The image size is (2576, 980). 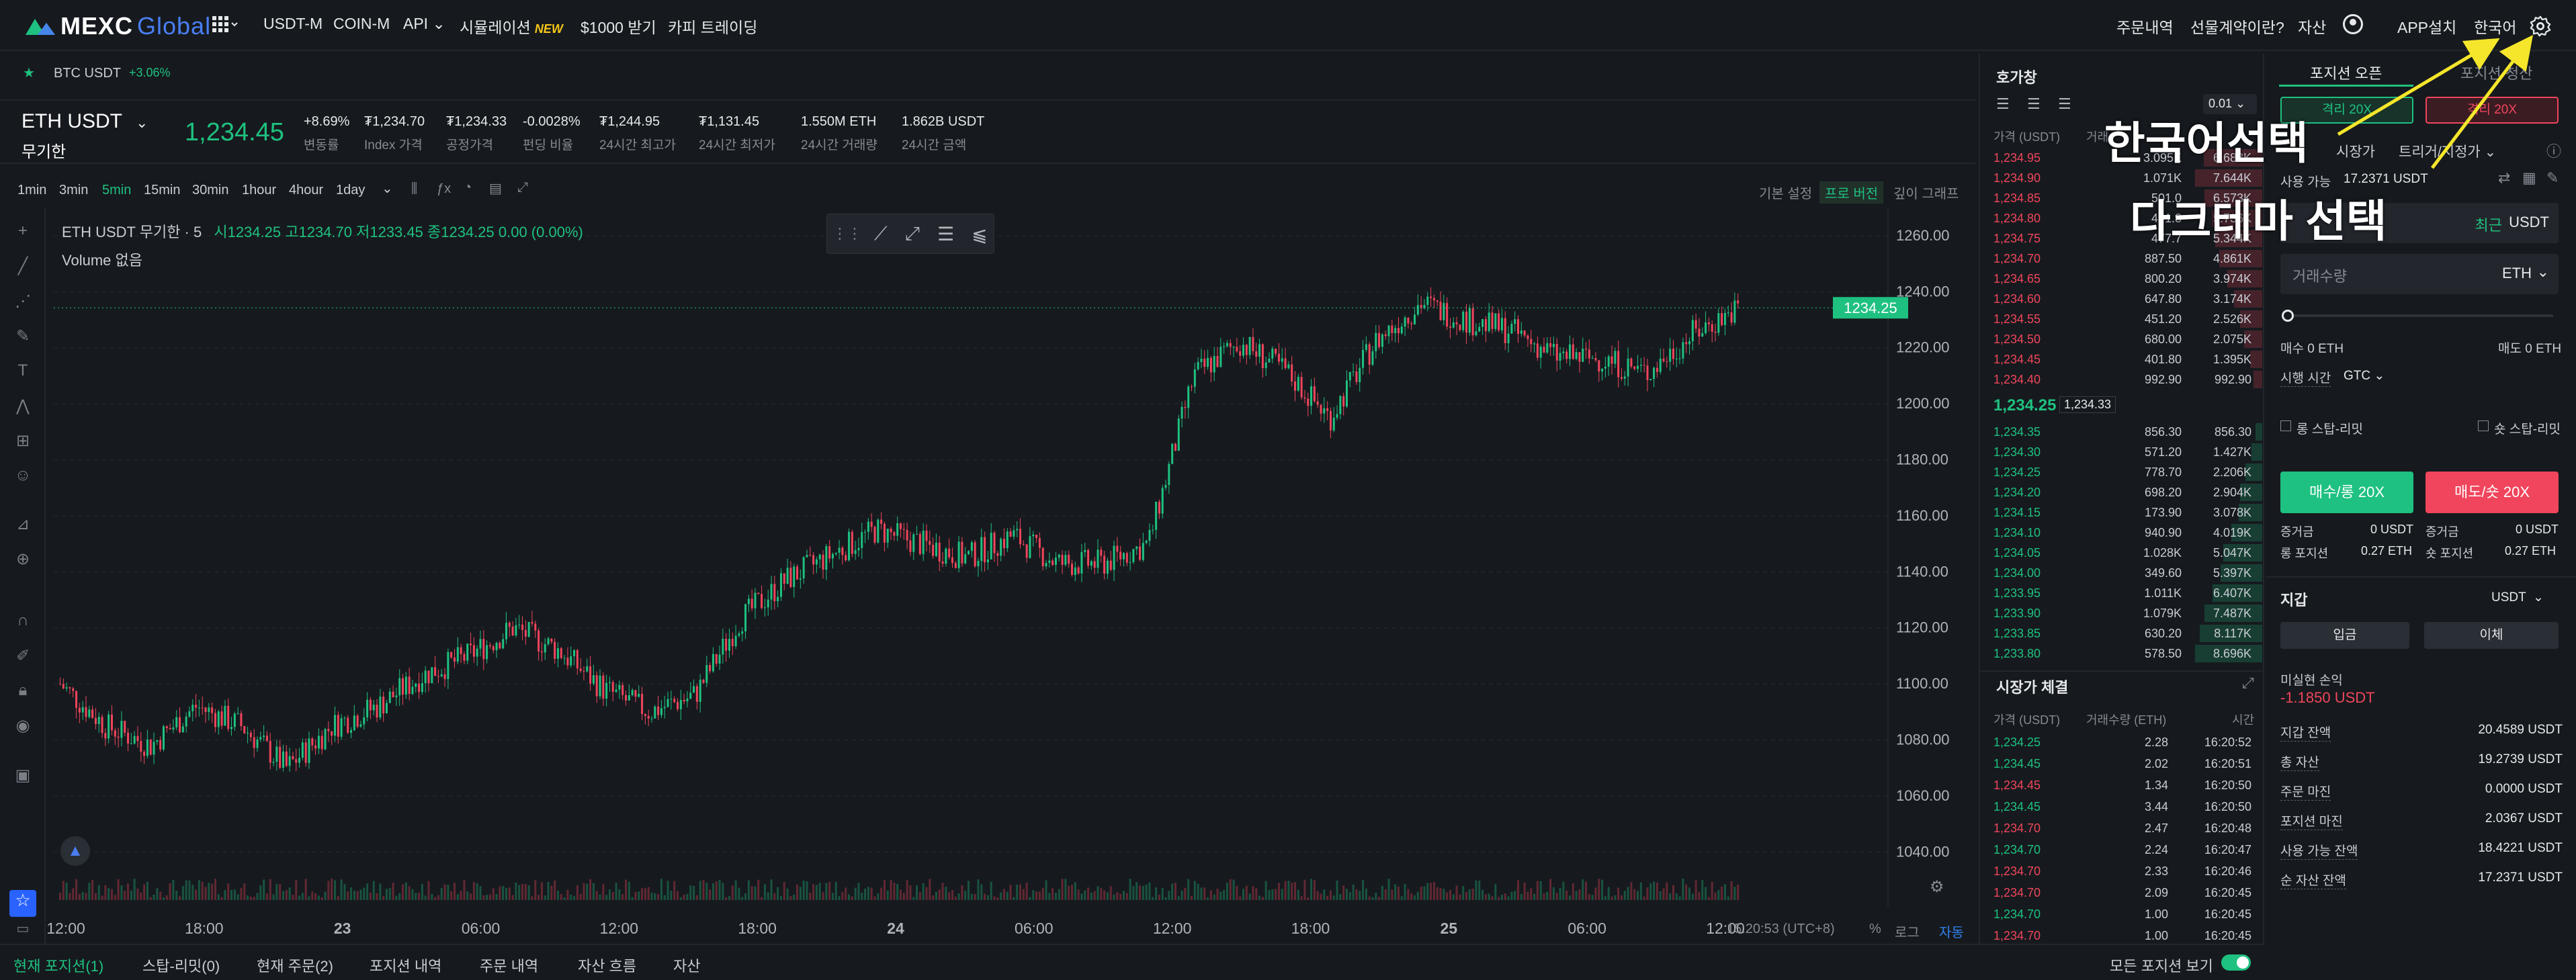 What do you see at coordinates (2236, 962) in the screenshot?
I see `show-all-positions-toggle` at bounding box center [2236, 962].